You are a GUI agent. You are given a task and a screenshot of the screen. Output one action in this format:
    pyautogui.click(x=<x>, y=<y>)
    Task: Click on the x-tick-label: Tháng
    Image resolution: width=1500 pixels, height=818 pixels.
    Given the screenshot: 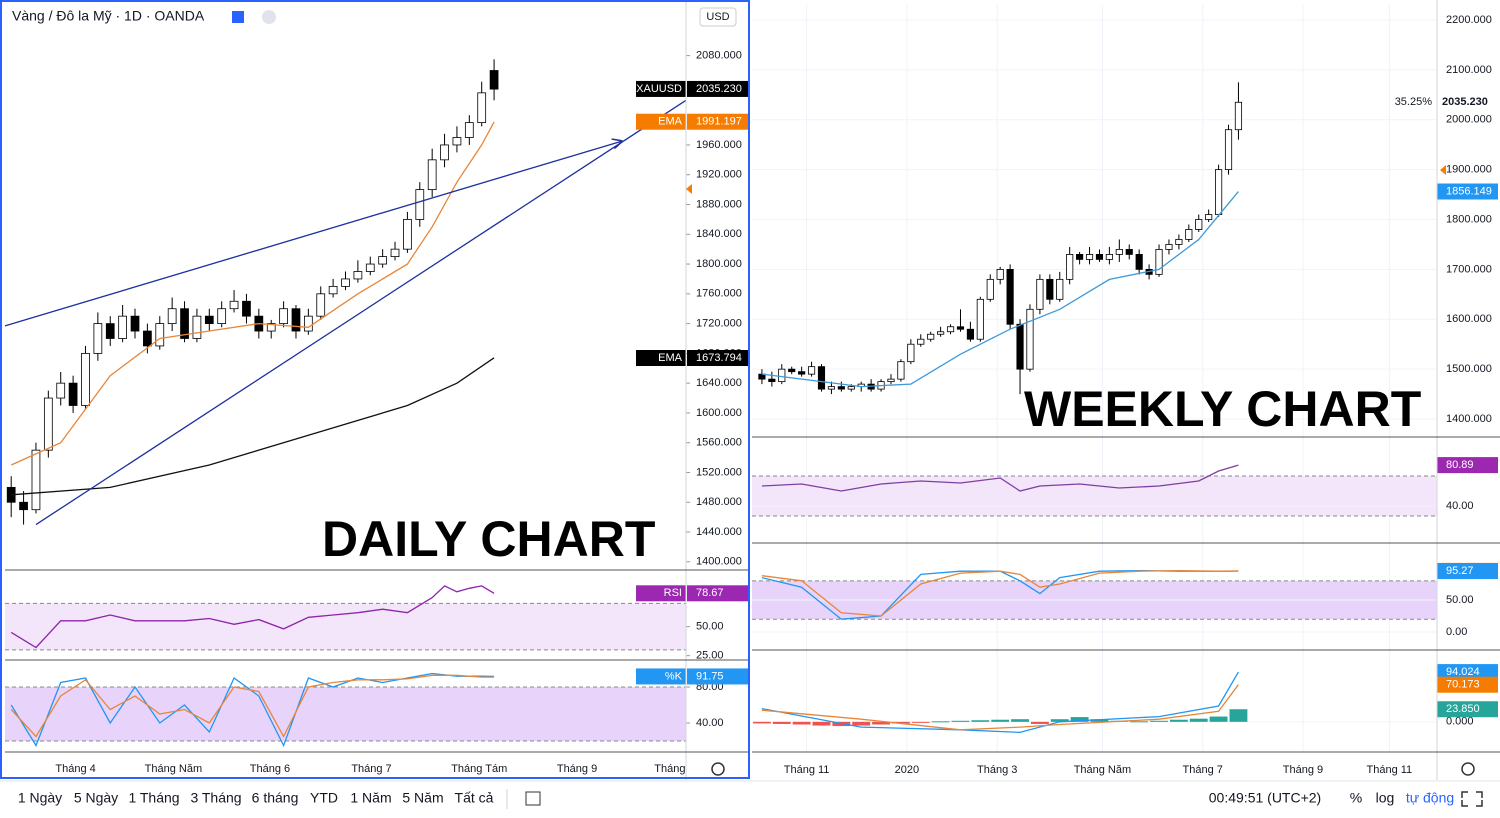 What is the action you would take?
    pyautogui.click(x=669, y=769)
    